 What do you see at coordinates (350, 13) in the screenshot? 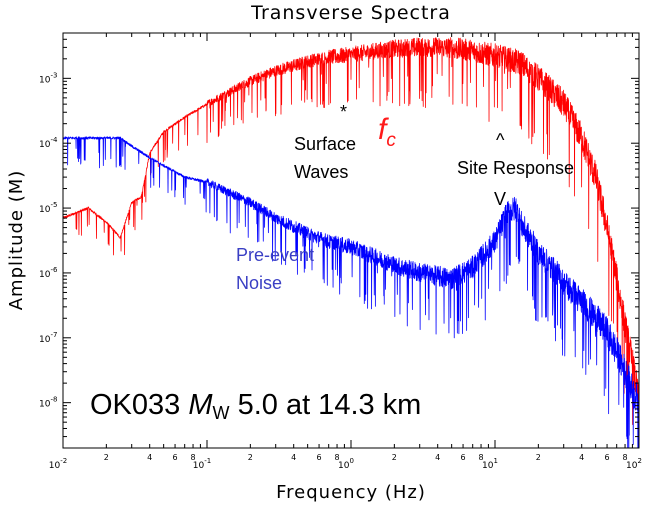
I see `chart-title: Transverse Spectra` at bounding box center [350, 13].